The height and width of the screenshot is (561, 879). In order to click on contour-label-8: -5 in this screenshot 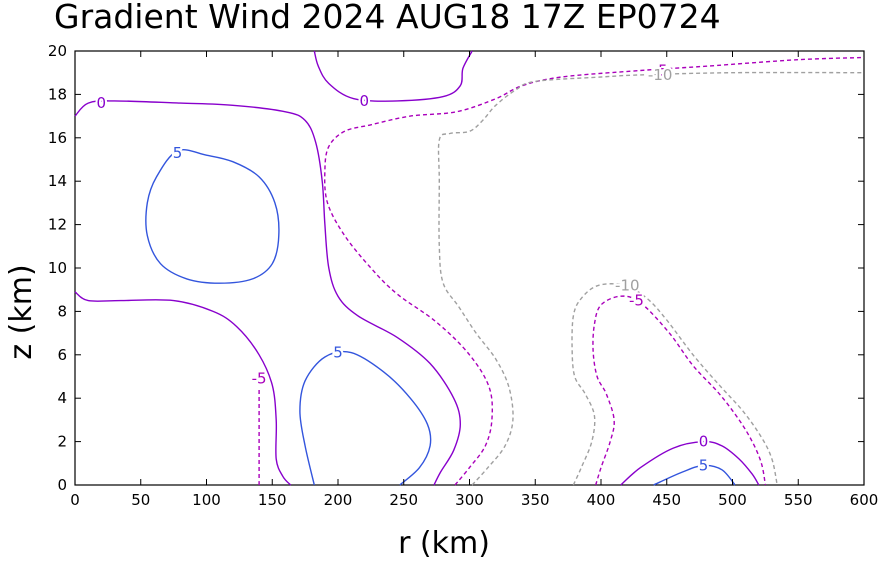, I will do `click(636, 301)`.